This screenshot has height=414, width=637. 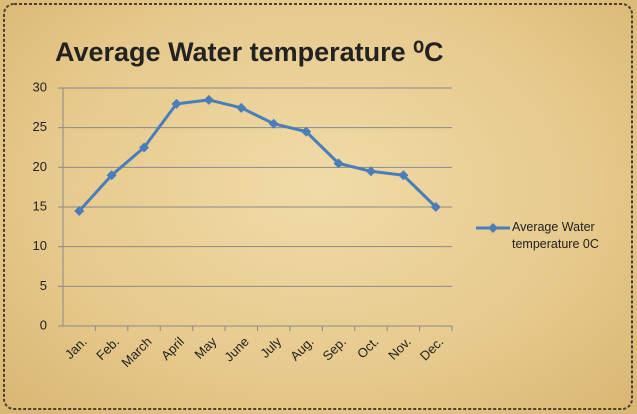 What do you see at coordinates (432, 349) in the screenshot?
I see `x-tick-label: Dec.` at bounding box center [432, 349].